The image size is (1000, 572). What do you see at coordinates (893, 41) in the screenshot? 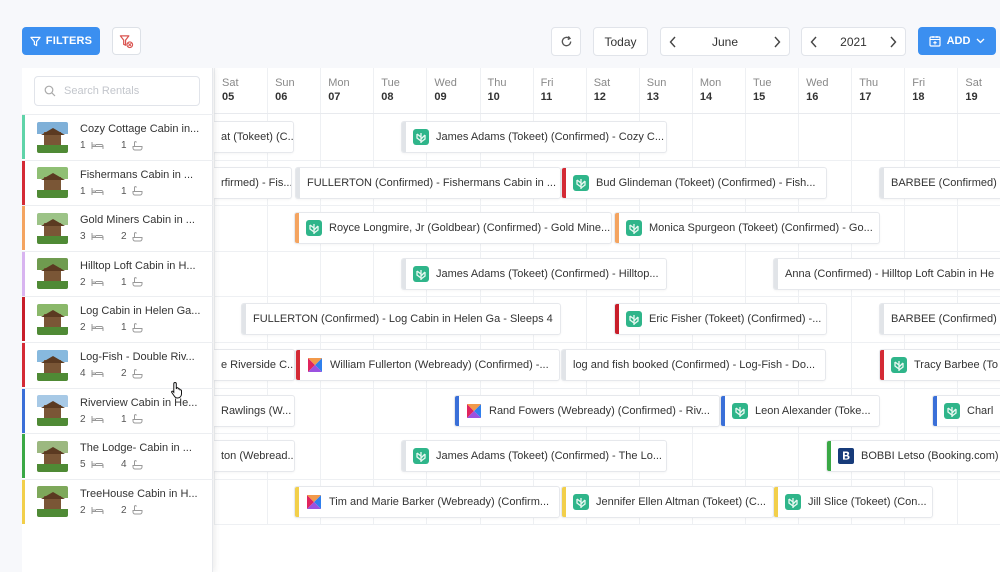
I see `next-year-button` at bounding box center [893, 41].